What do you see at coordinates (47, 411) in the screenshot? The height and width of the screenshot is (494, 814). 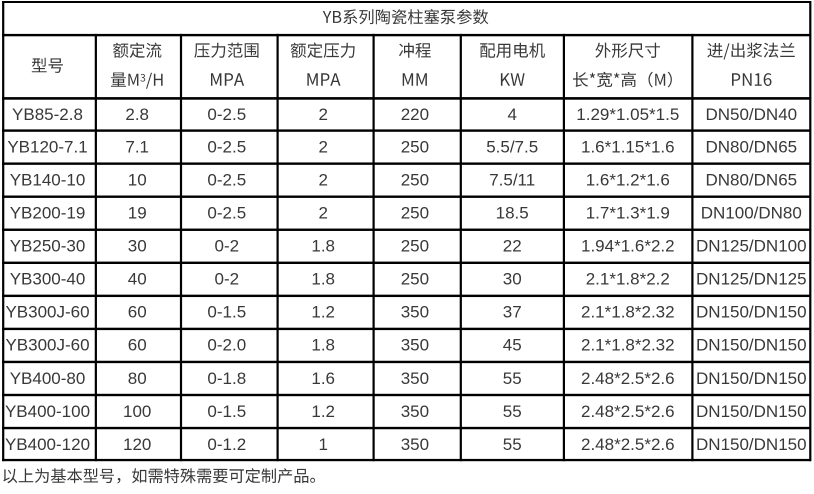 I see `svg-text: YB400-100` at bounding box center [47, 411].